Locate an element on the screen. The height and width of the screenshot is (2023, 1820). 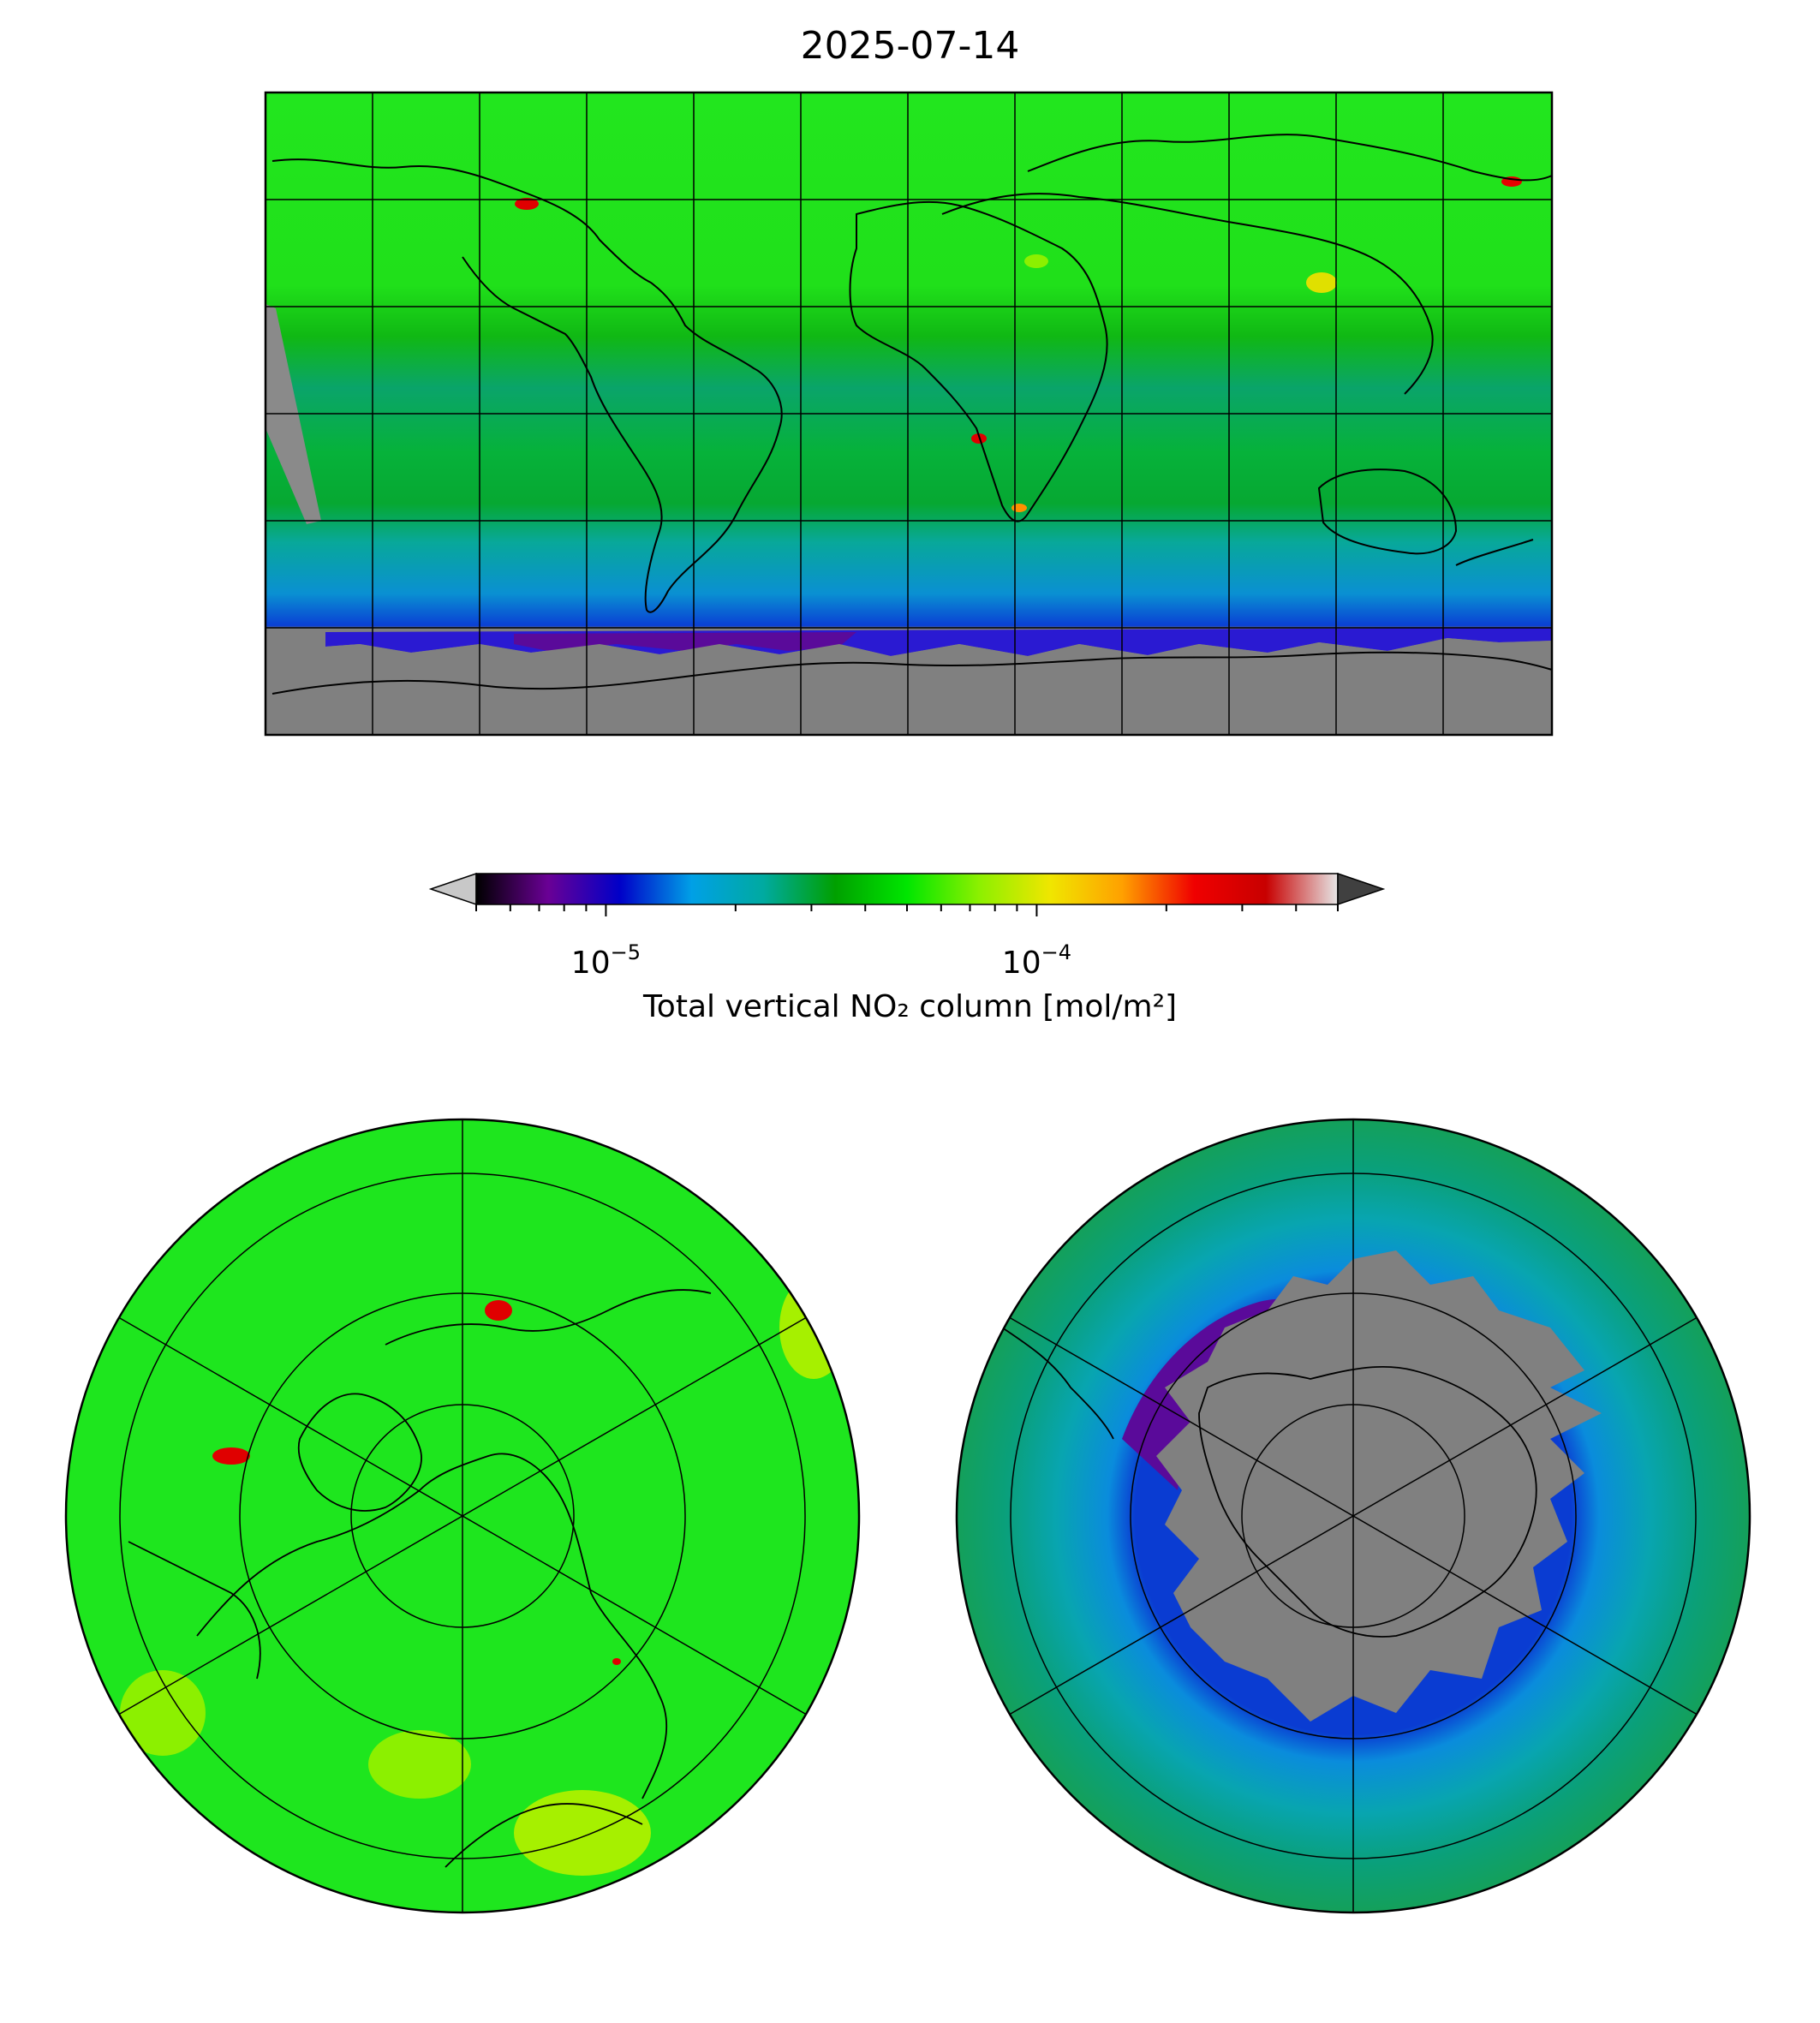
colorbar-under-extension is located at coordinates (453, 889).